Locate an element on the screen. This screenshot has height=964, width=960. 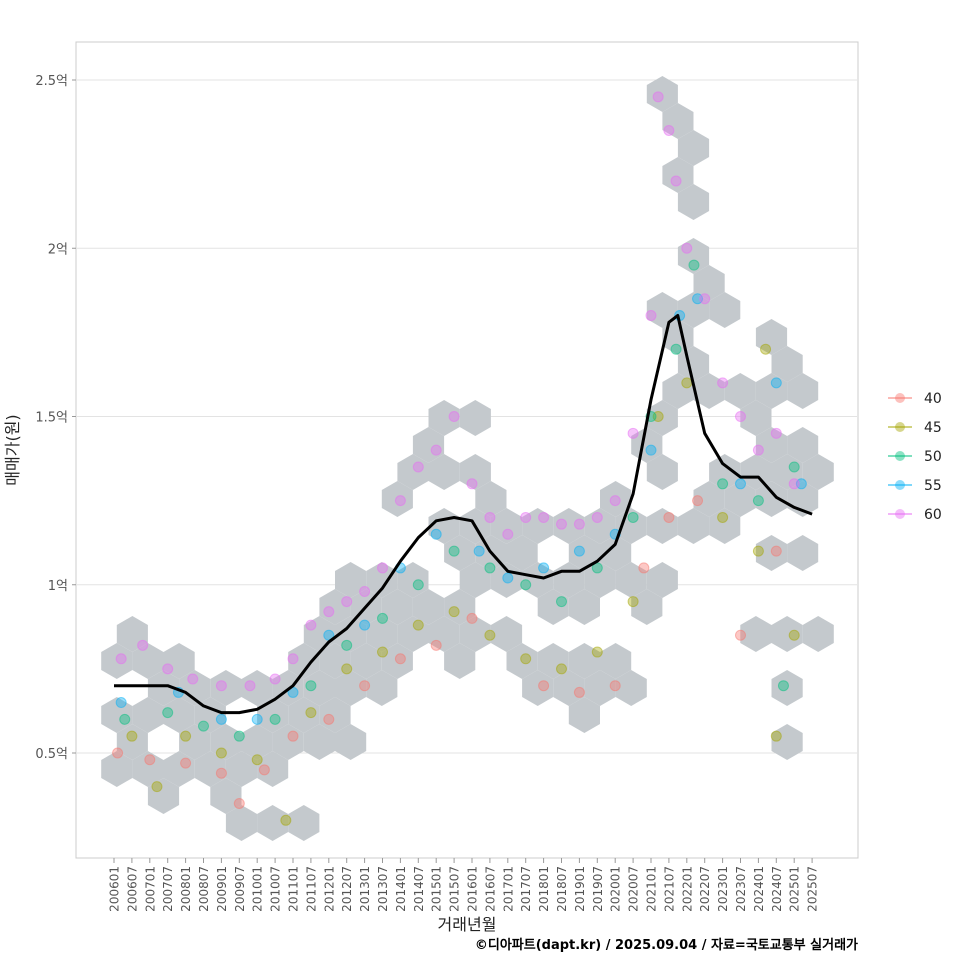
x-tick-label: 201101 is located at coordinates (294, 889).